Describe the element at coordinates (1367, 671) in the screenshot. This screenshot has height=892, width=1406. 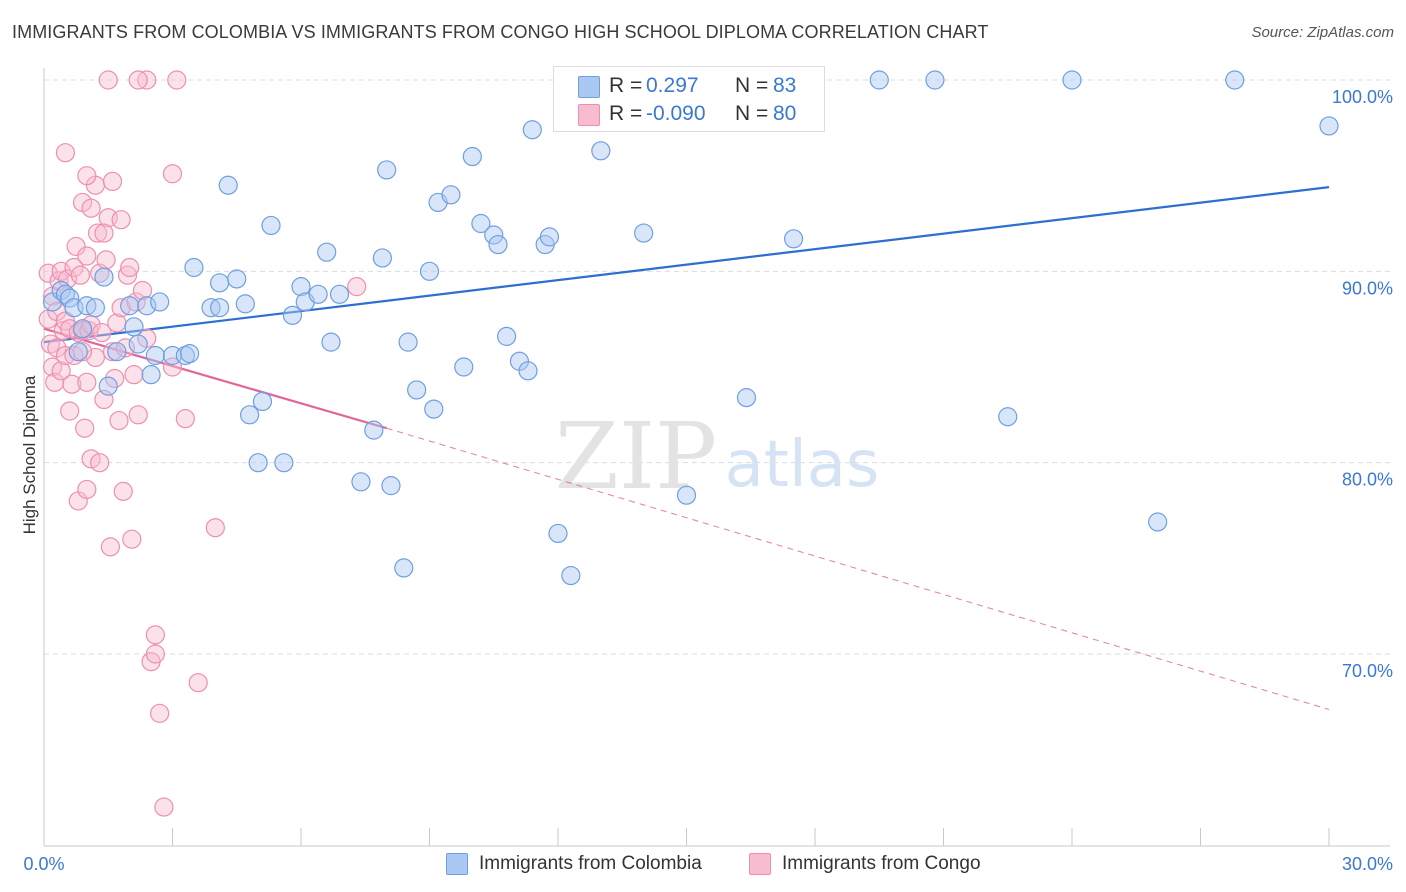
I see `y-tick-label: 70.0%` at that location.